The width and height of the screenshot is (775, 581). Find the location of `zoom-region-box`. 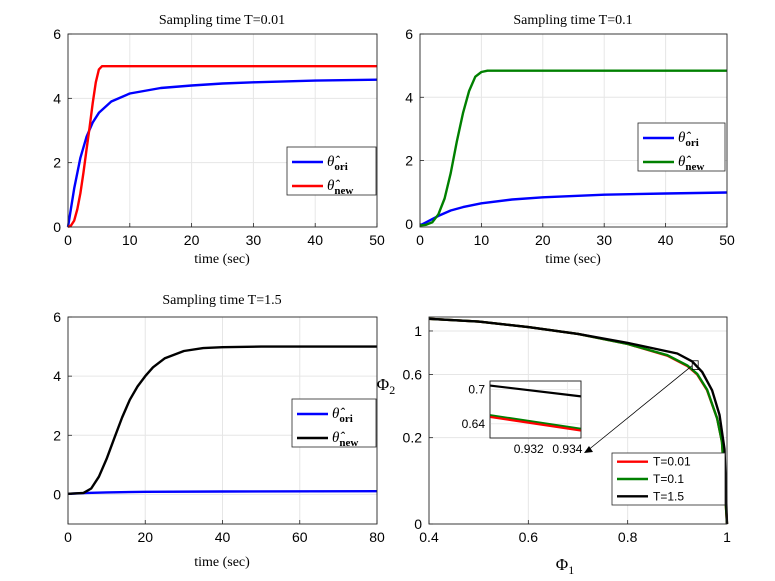

zoom-region-box is located at coordinates (695, 365).